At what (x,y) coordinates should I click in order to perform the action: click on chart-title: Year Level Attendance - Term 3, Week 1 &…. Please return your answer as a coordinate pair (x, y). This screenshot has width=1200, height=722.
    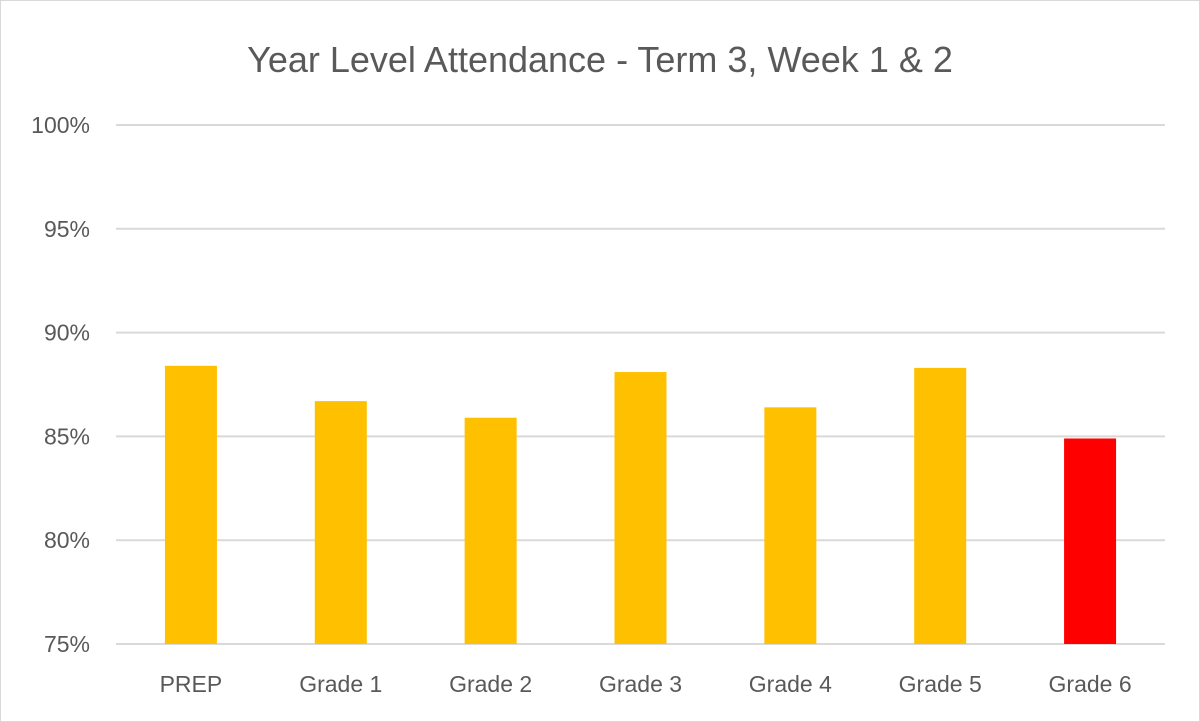
    Looking at the image, I should click on (600, 59).